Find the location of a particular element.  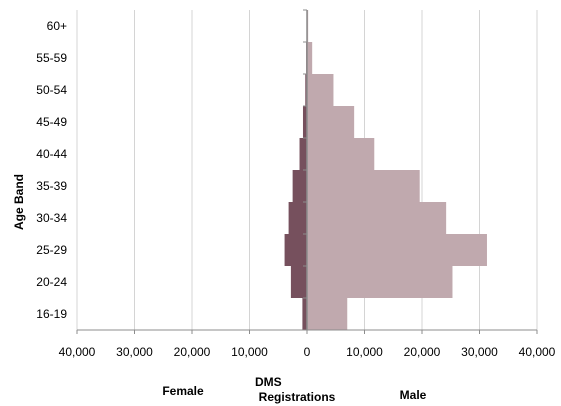

dms-registrations-label-line1: DMS is located at coordinates (268, 382).